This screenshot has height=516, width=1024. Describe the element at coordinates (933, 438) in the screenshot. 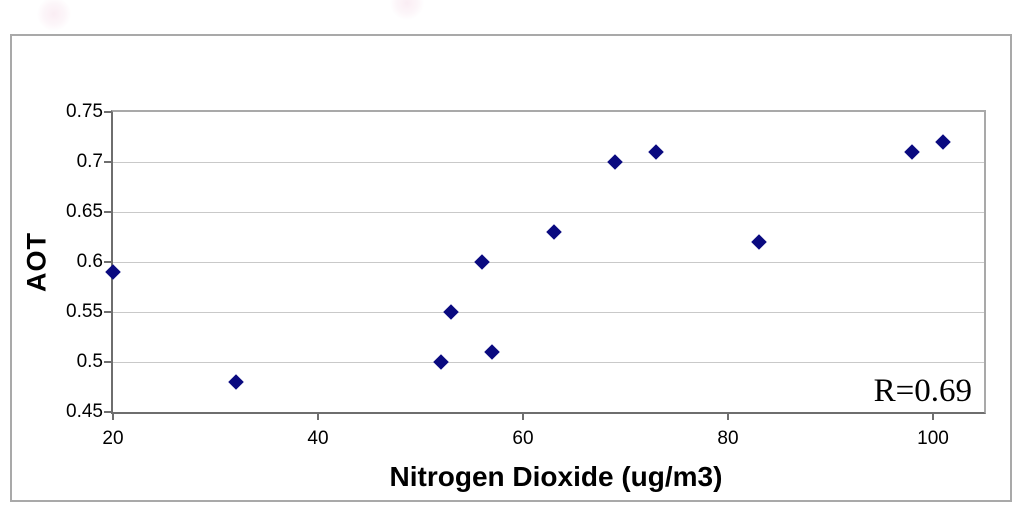

I see `x-tick-label: 100` at that location.